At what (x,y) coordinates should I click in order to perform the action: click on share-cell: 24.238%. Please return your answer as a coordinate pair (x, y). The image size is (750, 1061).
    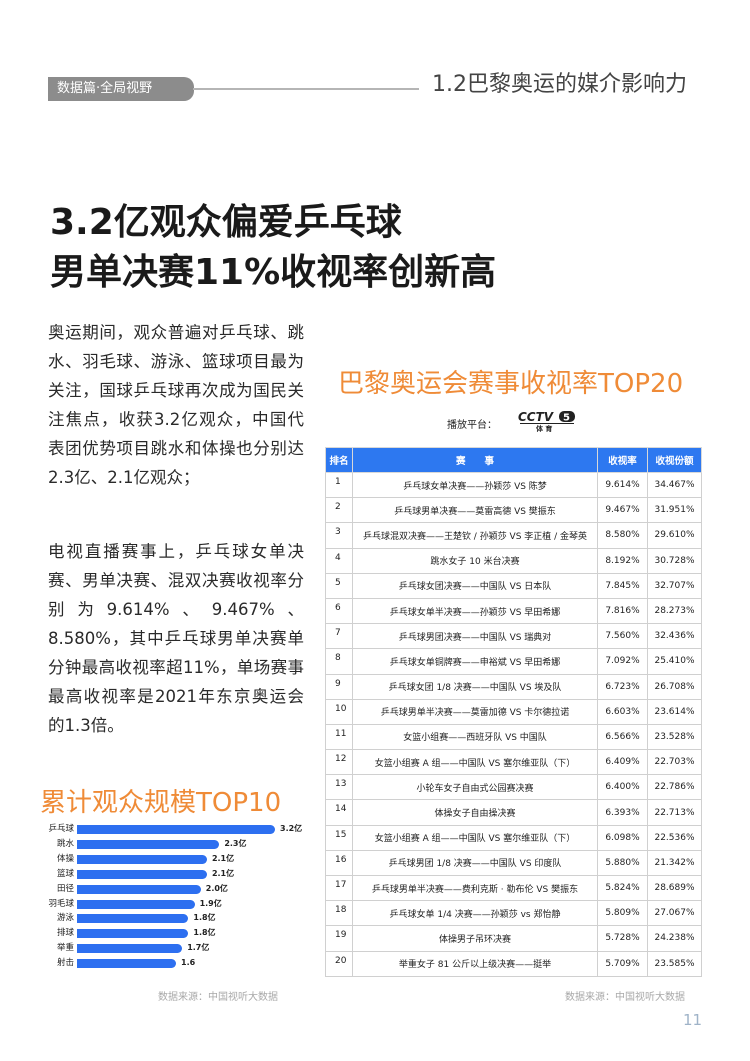
    Looking at the image, I should click on (674, 938).